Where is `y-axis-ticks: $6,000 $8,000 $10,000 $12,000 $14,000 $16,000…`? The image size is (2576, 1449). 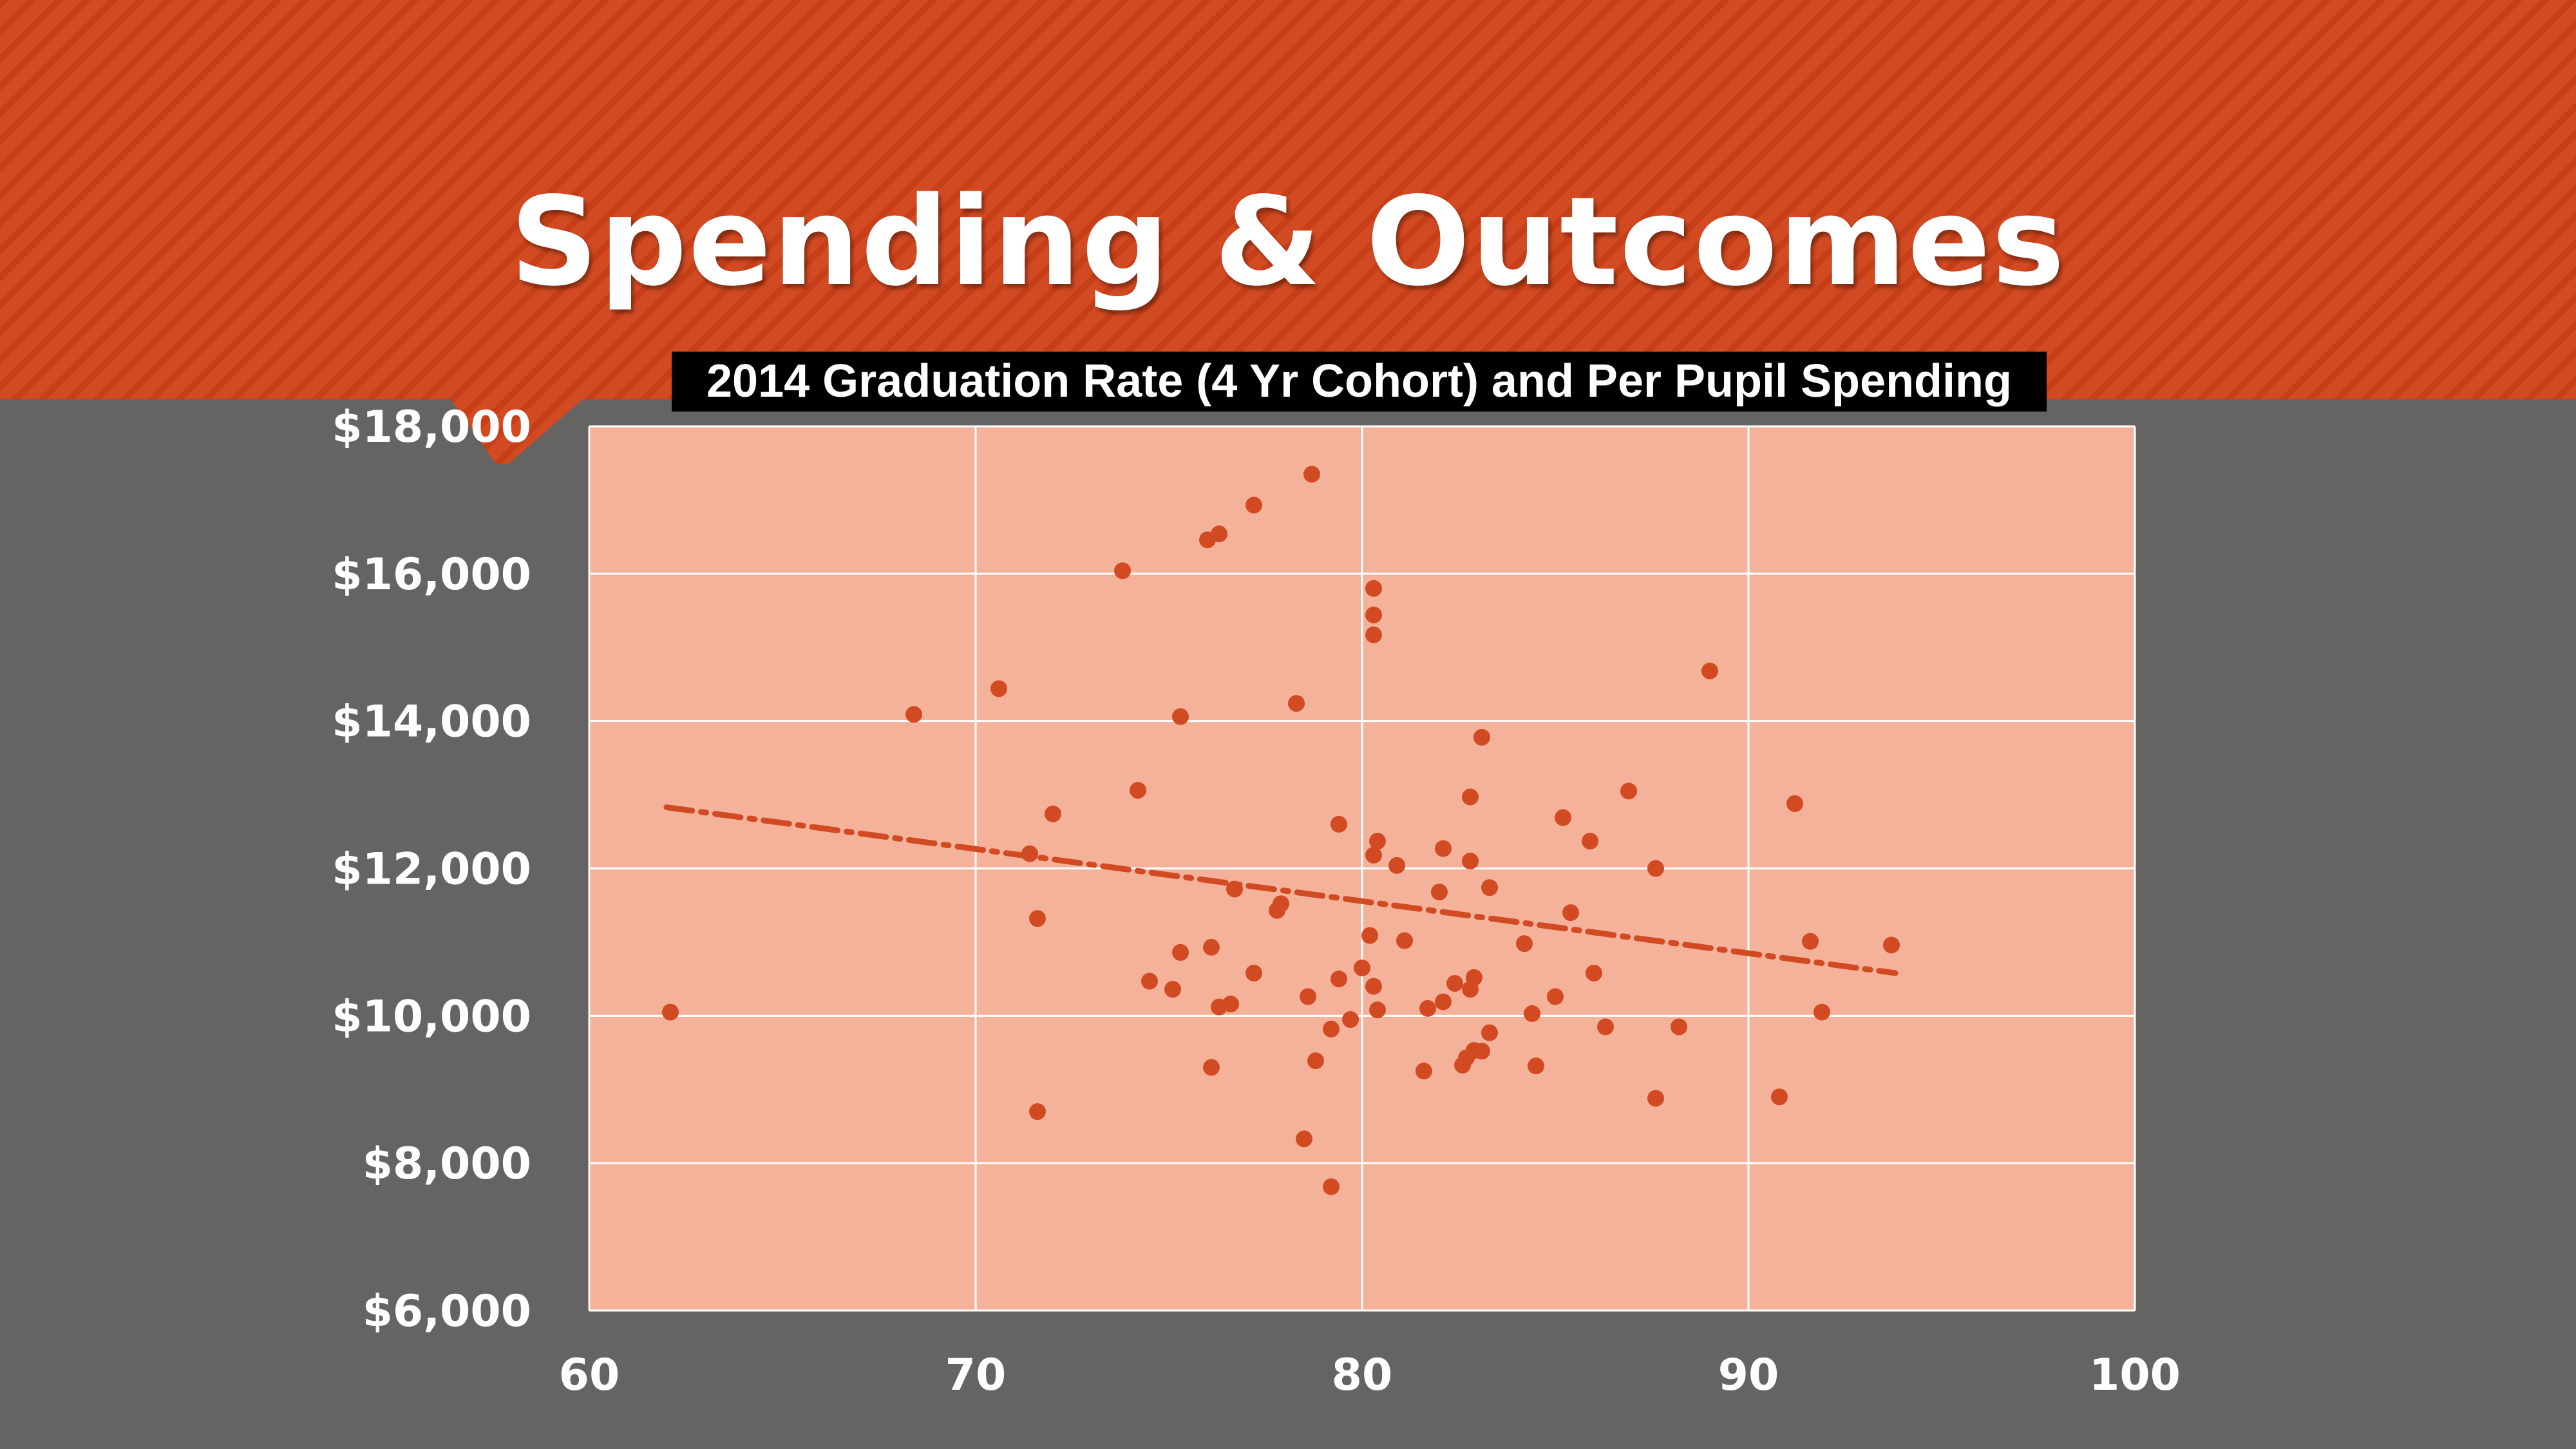 y-axis-ticks: $6,000 $8,000 $10,000 $12,000 $14,000 $16,000… is located at coordinates (431, 870).